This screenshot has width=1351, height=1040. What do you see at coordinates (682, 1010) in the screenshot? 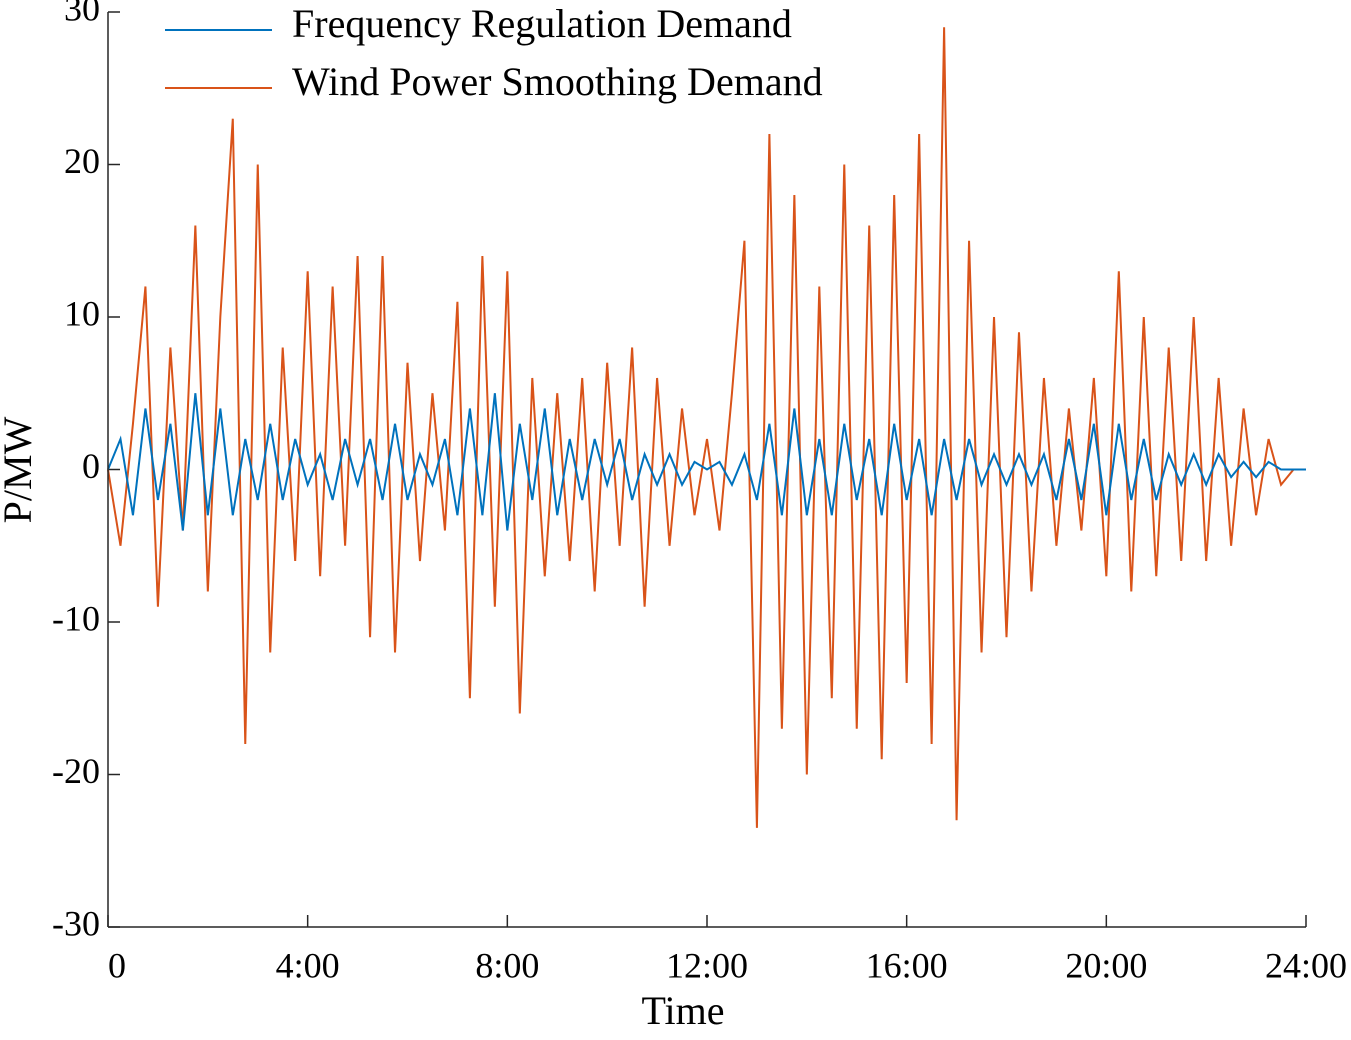
I see `x-axis-label: Time` at bounding box center [682, 1010].